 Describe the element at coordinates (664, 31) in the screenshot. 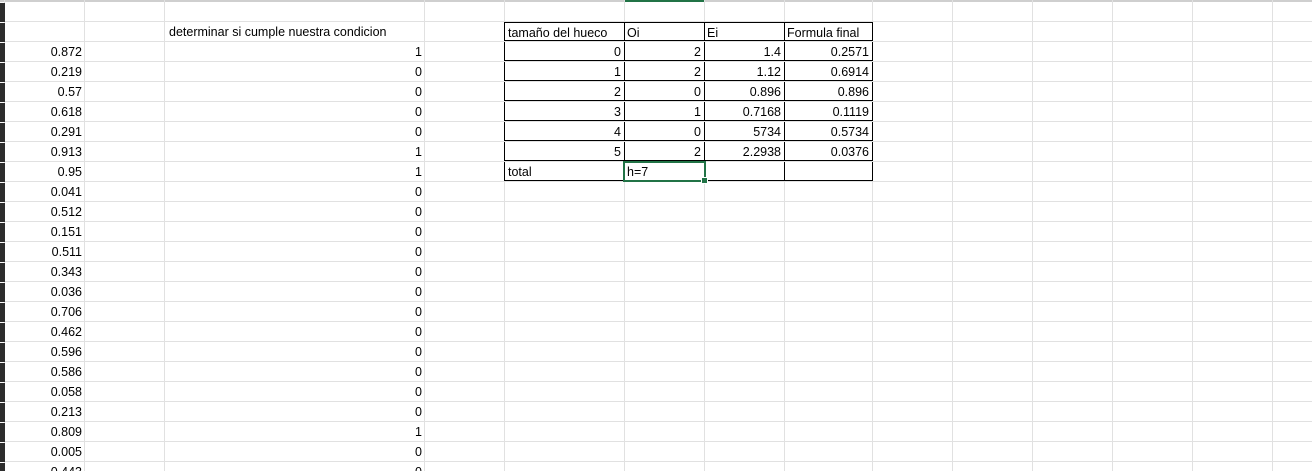

I see `table-header-cell: Oi` at that location.